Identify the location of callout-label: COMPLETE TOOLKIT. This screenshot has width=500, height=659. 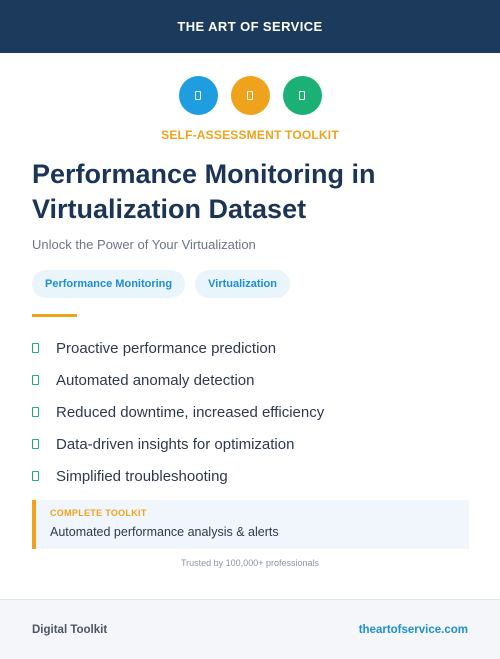
(98, 513).